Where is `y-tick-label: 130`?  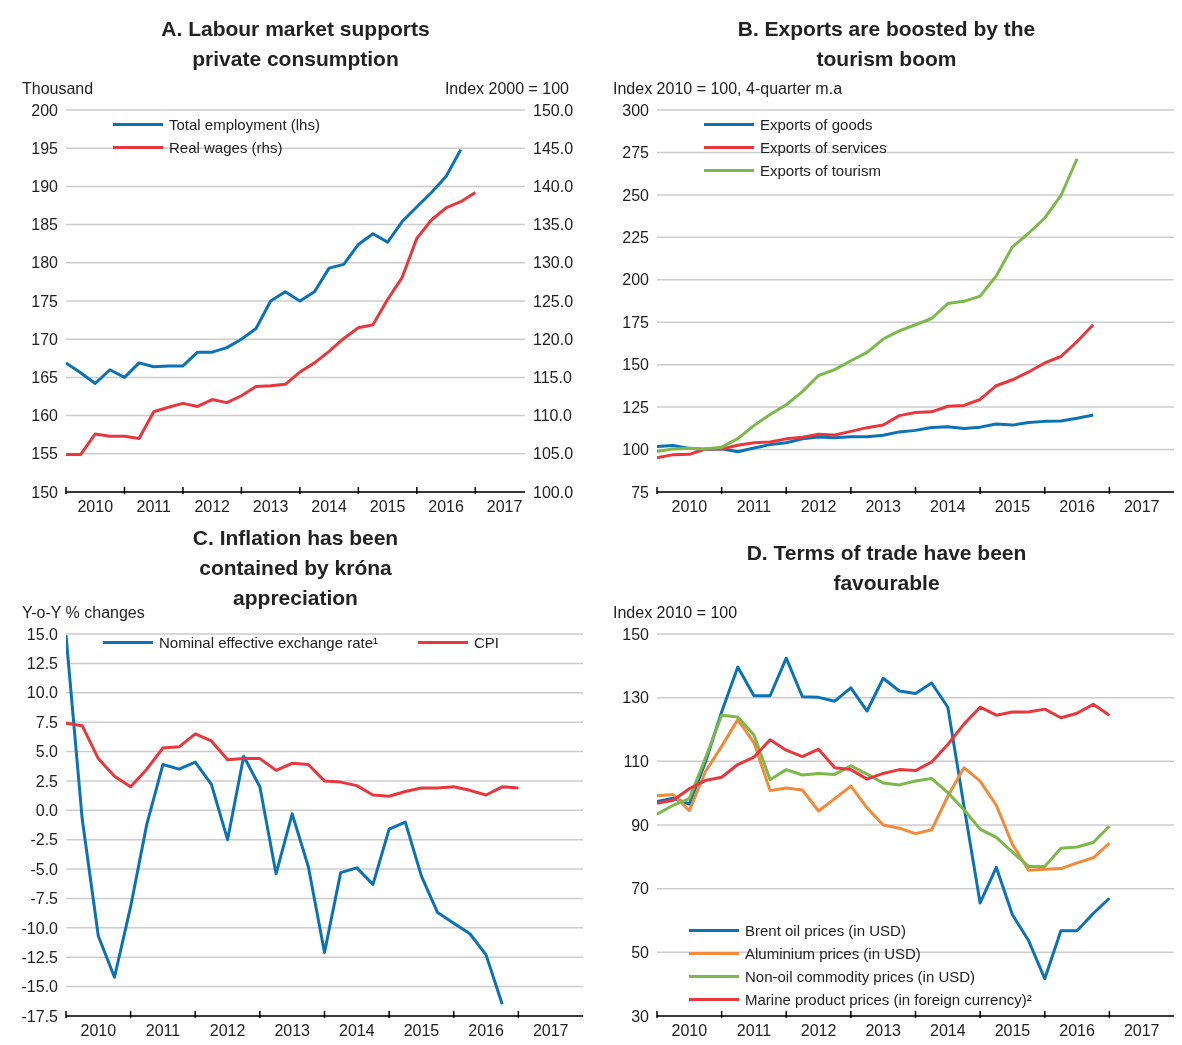
y-tick-label: 130 is located at coordinates (636, 698).